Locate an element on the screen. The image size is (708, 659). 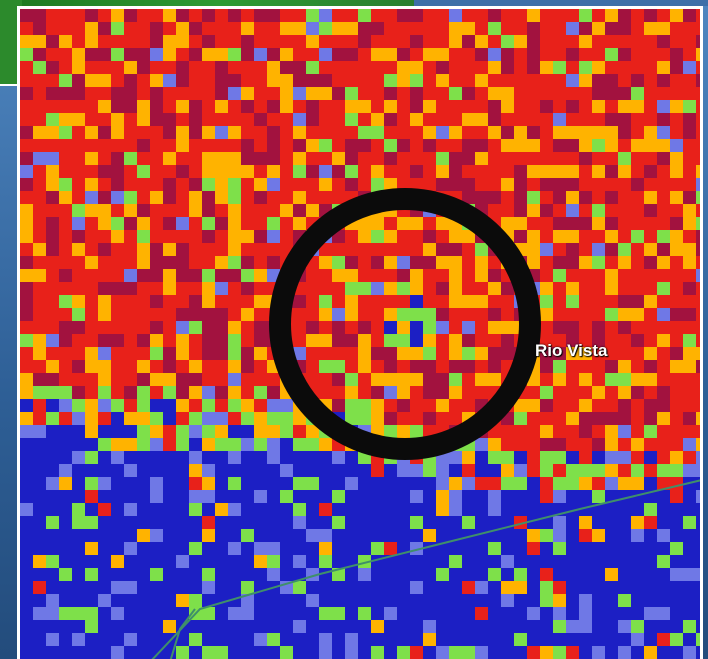
adjacent-map-thumbnail-strip is located at coordinates (218, 4).